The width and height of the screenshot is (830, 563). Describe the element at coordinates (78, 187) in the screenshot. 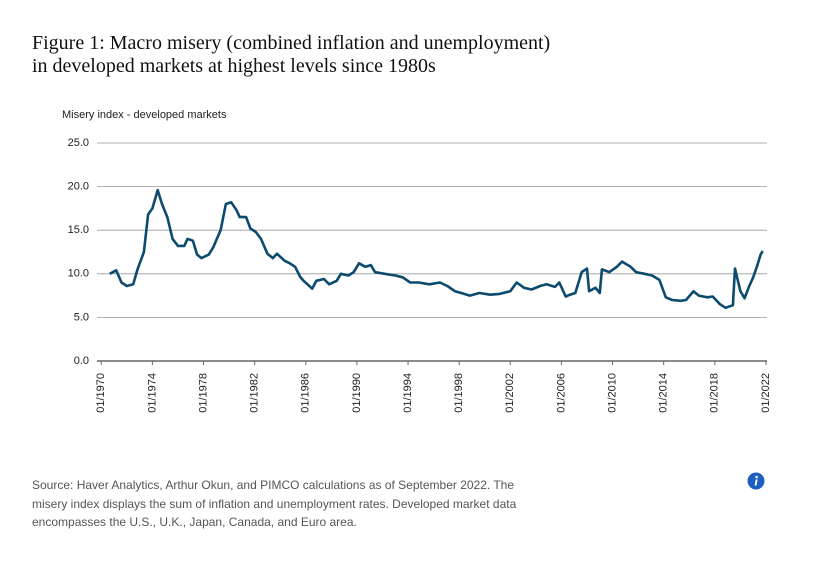

I see `y-tick-label: 20.0` at that location.